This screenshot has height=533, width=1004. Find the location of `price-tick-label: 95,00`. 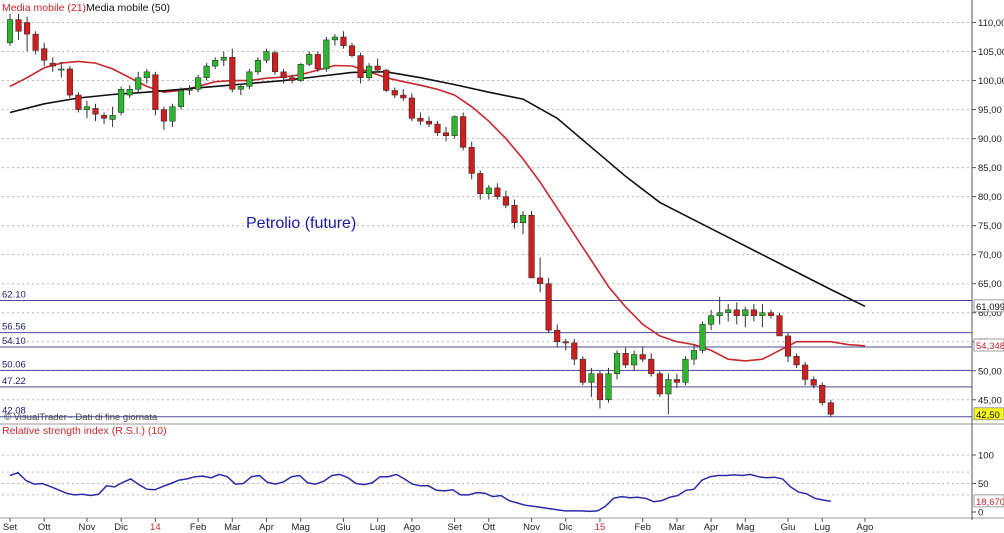

price-tick-label: 95,00 is located at coordinates (990, 110).